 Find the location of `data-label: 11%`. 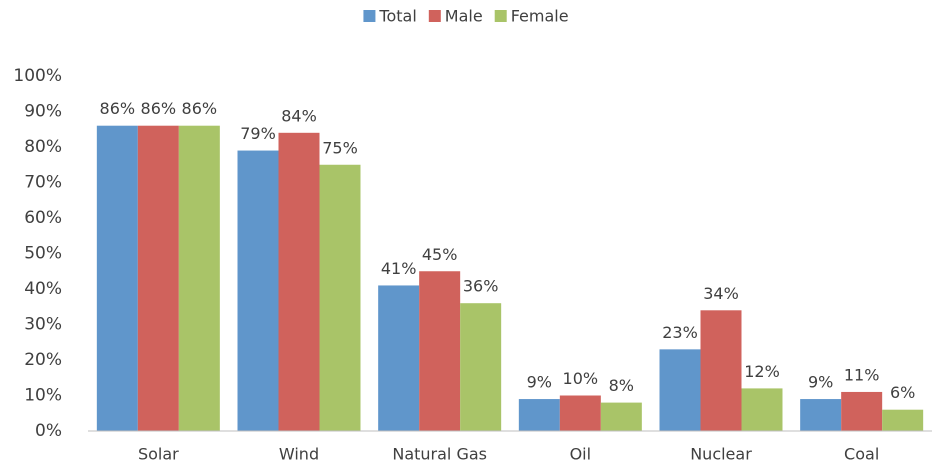

data-label: 11% is located at coordinates (862, 374).